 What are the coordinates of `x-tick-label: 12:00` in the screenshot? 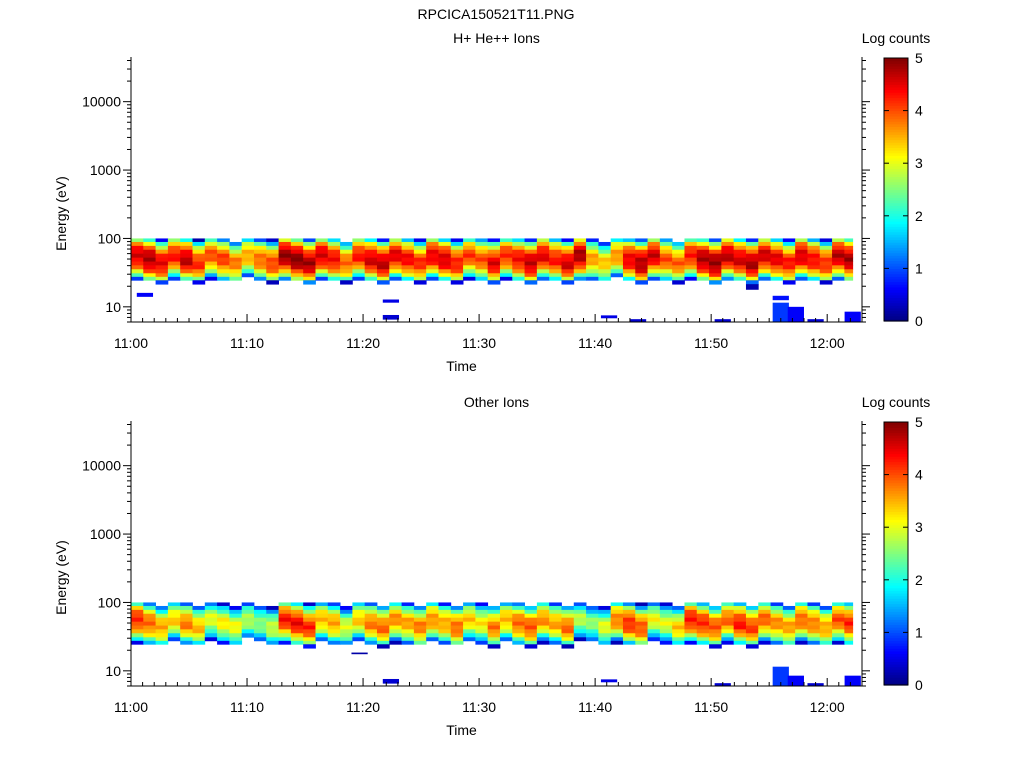 It's located at (827, 707).